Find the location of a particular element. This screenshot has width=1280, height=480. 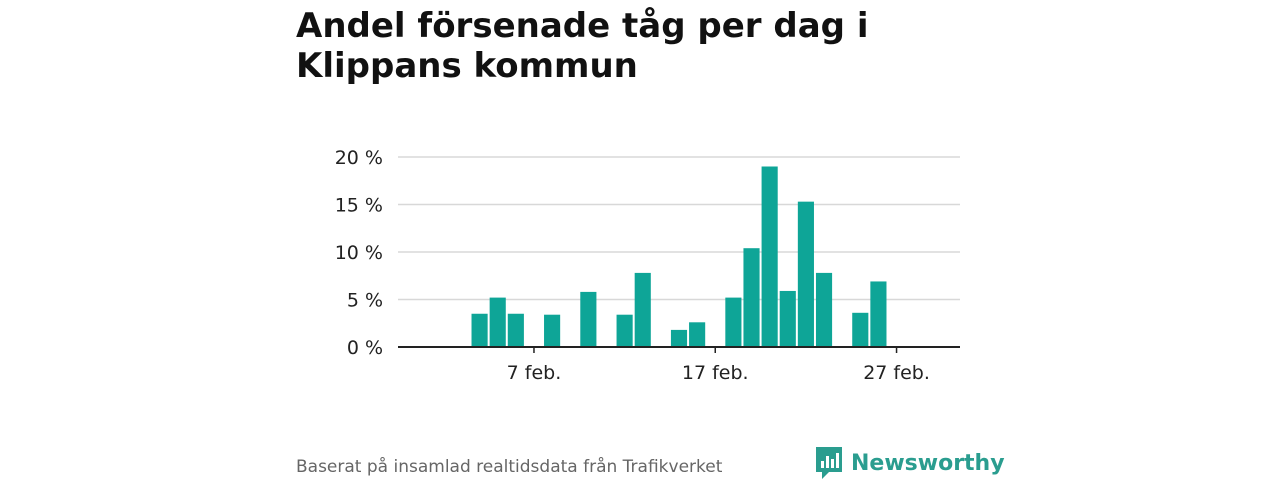

x-tick-label: 7 feb. is located at coordinates (534, 373).